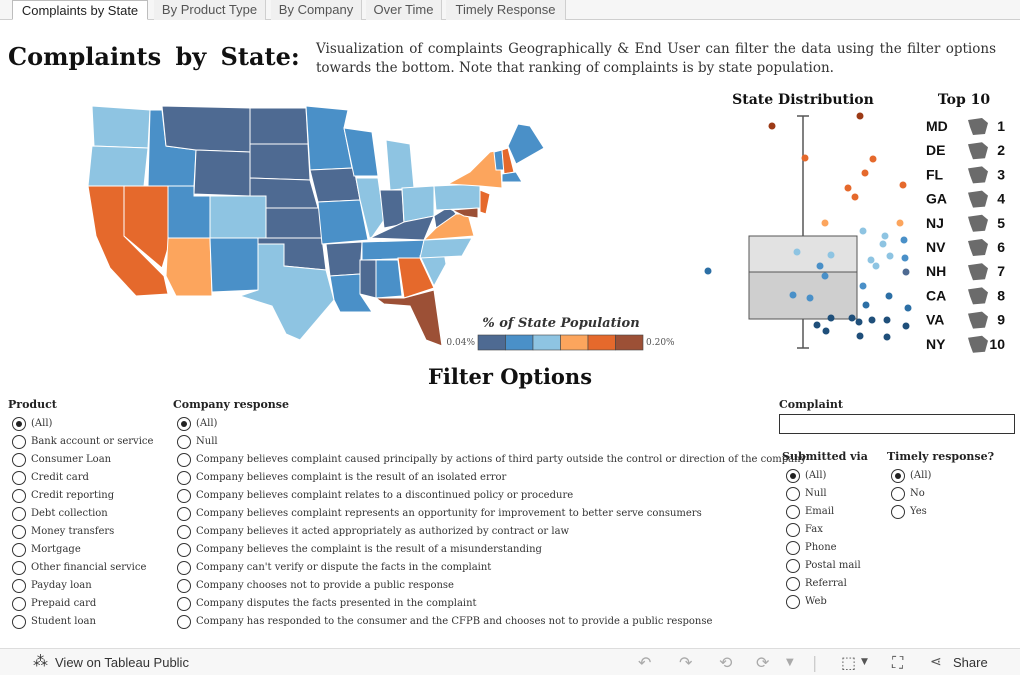  What do you see at coordinates (400, 165) in the screenshot?
I see `state-MI` at bounding box center [400, 165].